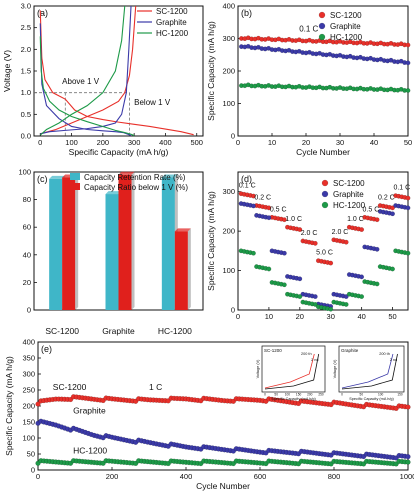 The width and height of the screenshot is (414, 500). I want to click on d-xtick-label: 0, so click(238, 316).